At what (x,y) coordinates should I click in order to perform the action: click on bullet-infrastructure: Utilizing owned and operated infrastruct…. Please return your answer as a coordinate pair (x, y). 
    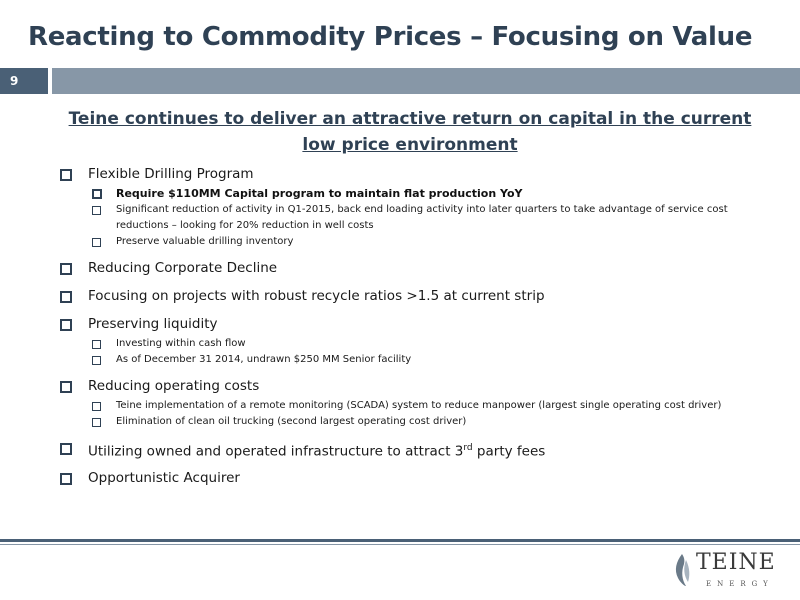
    Looking at the image, I should click on (410, 449).